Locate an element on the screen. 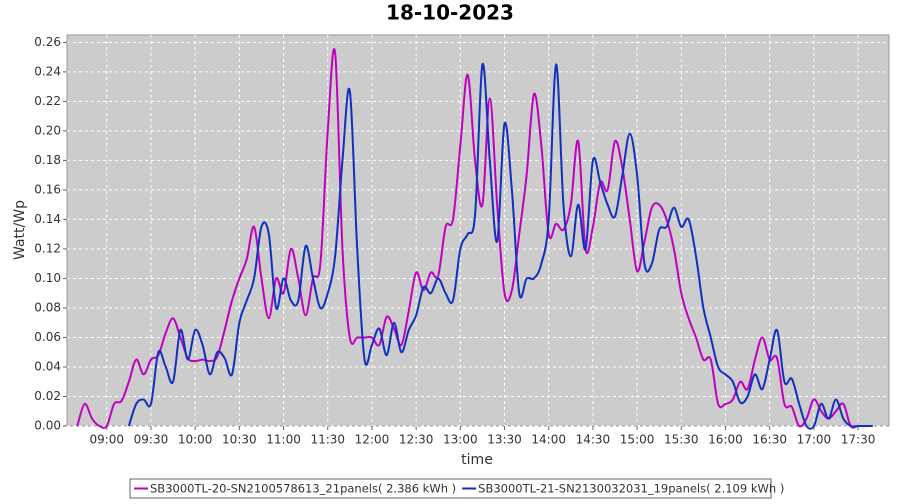  x-tick-label: 14:30 is located at coordinates (593, 440).